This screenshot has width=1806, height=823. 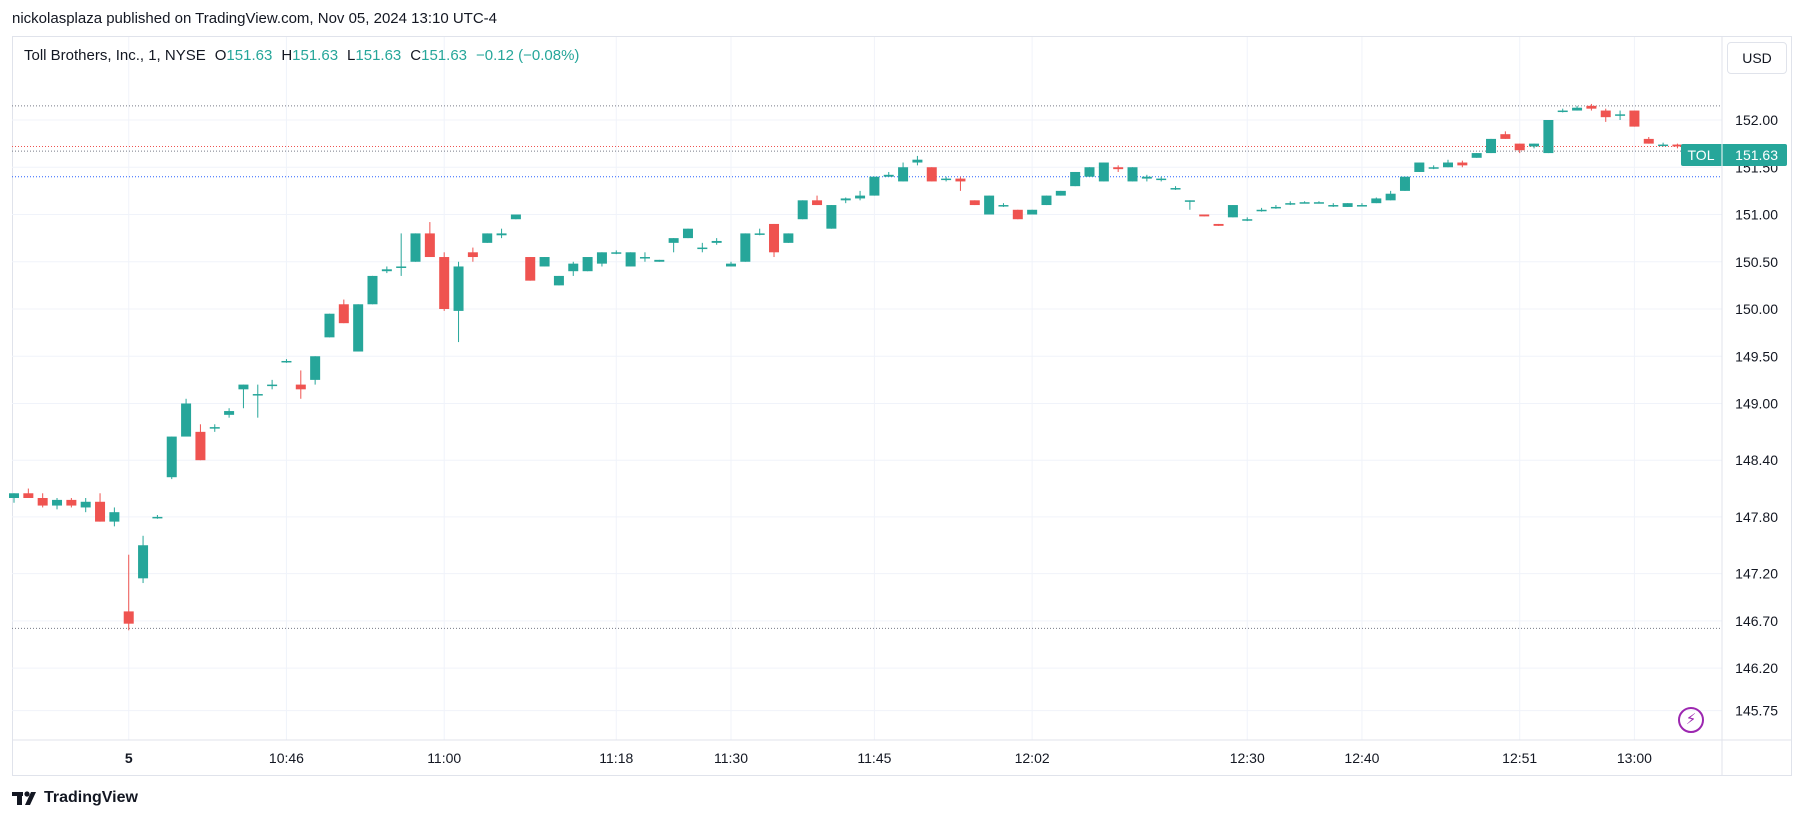 What do you see at coordinates (1691, 720) in the screenshot?
I see `lightning-icon: ⚡` at bounding box center [1691, 720].